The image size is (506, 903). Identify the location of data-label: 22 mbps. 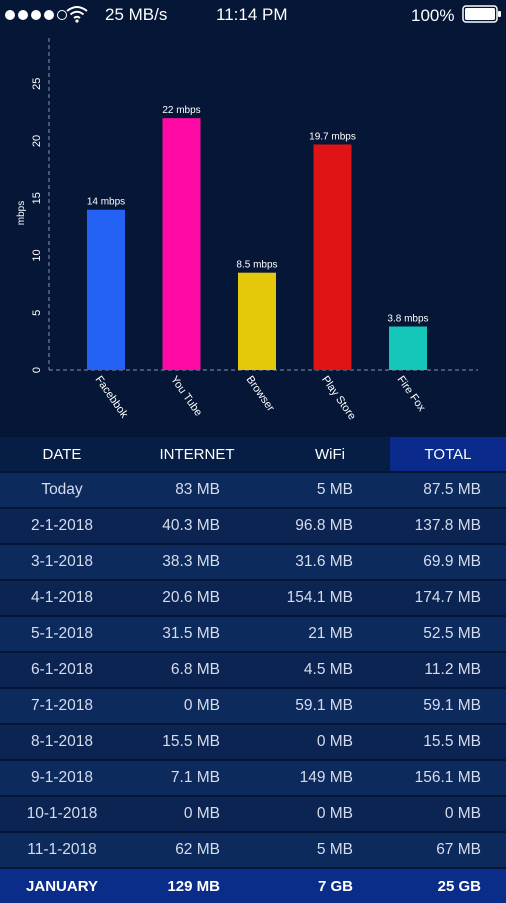
(181, 110).